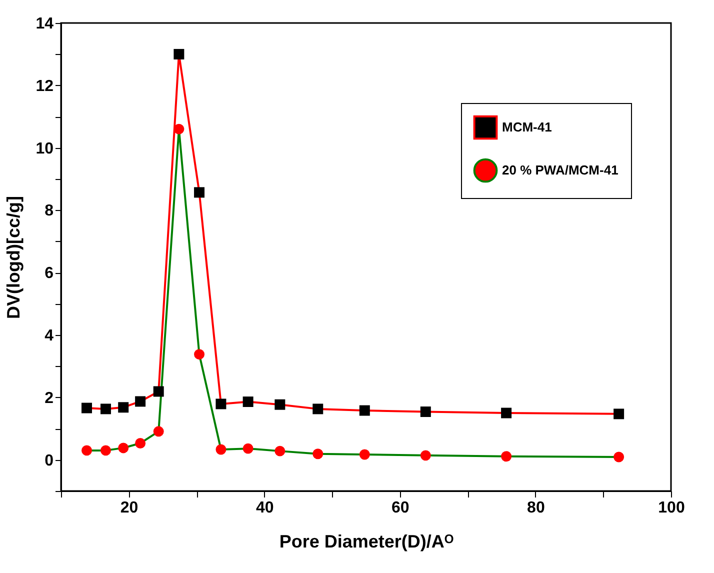 The width and height of the screenshot is (714, 573). Describe the element at coordinates (49, 461) in the screenshot. I see `y-tick-label: 0` at that location.